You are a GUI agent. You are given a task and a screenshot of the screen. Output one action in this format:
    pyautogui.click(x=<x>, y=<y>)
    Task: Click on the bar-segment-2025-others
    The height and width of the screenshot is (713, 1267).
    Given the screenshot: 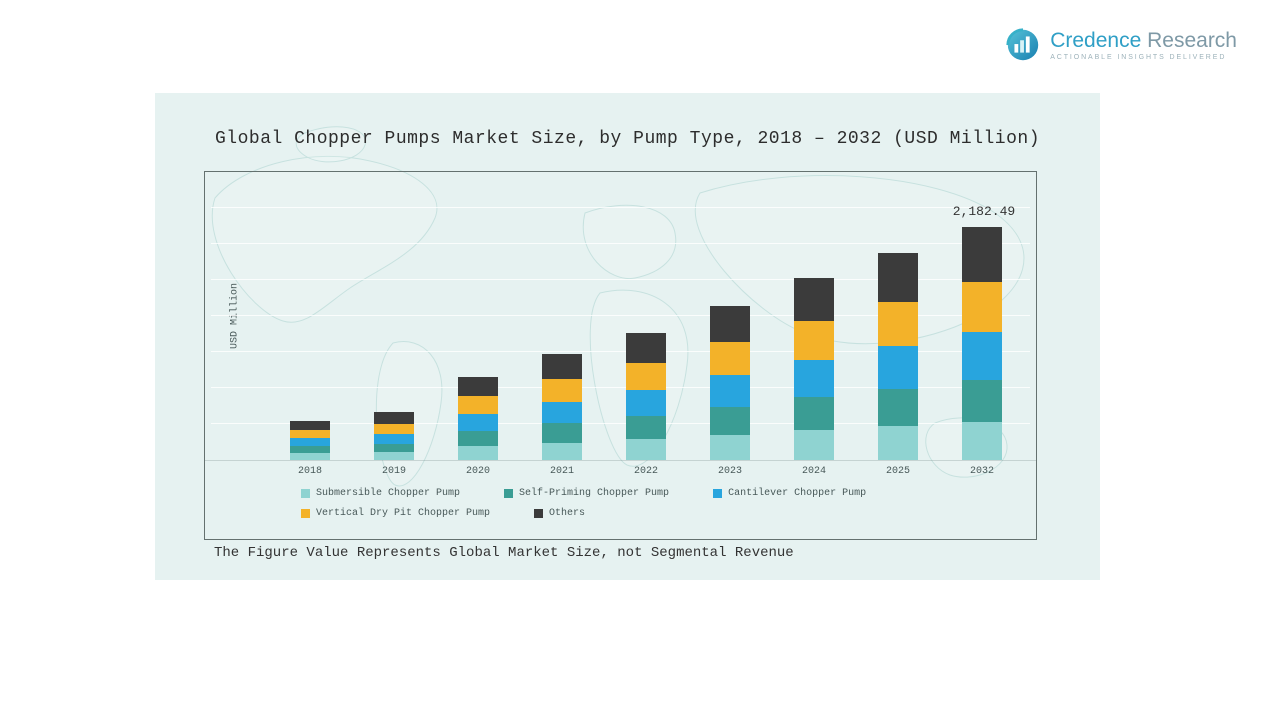 What is the action you would take?
    pyautogui.click(x=898, y=277)
    